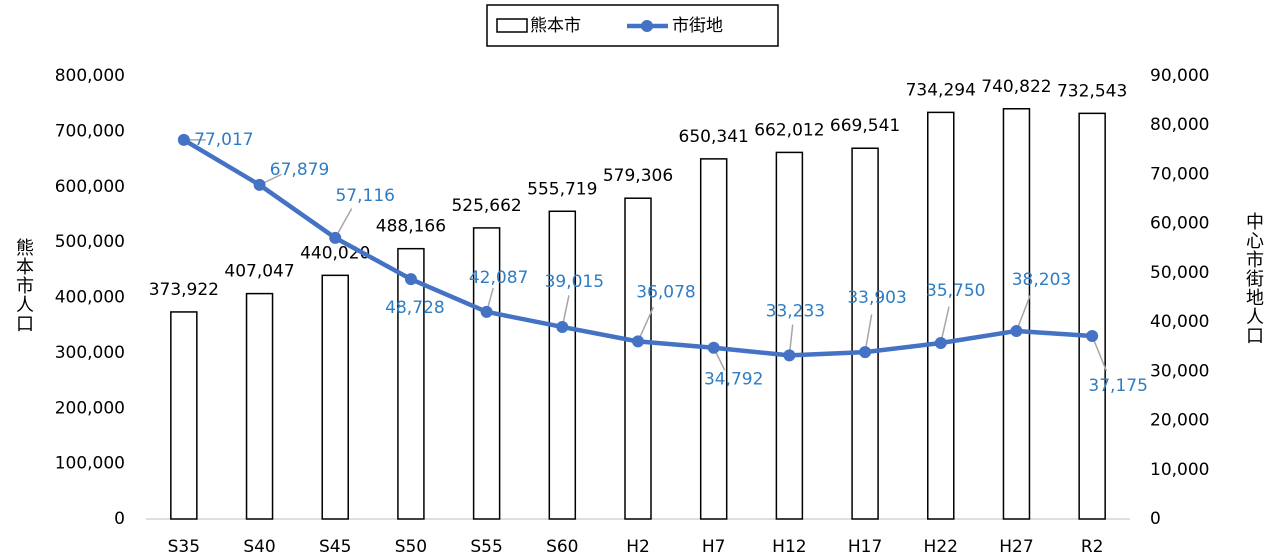 The height and width of the screenshot is (559, 1271). I want to click on line-value-label: 77,017, so click(223, 140).